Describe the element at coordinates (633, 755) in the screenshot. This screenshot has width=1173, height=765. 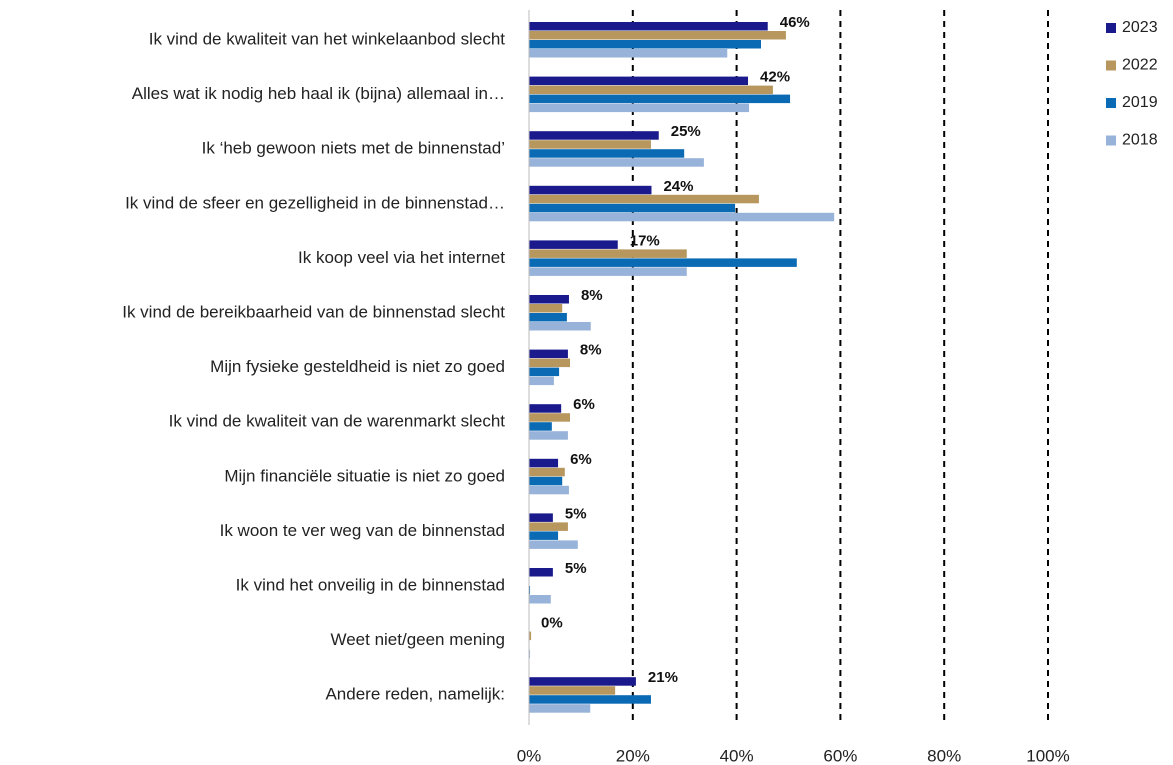
I see `x-tick-label: 20%` at that location.